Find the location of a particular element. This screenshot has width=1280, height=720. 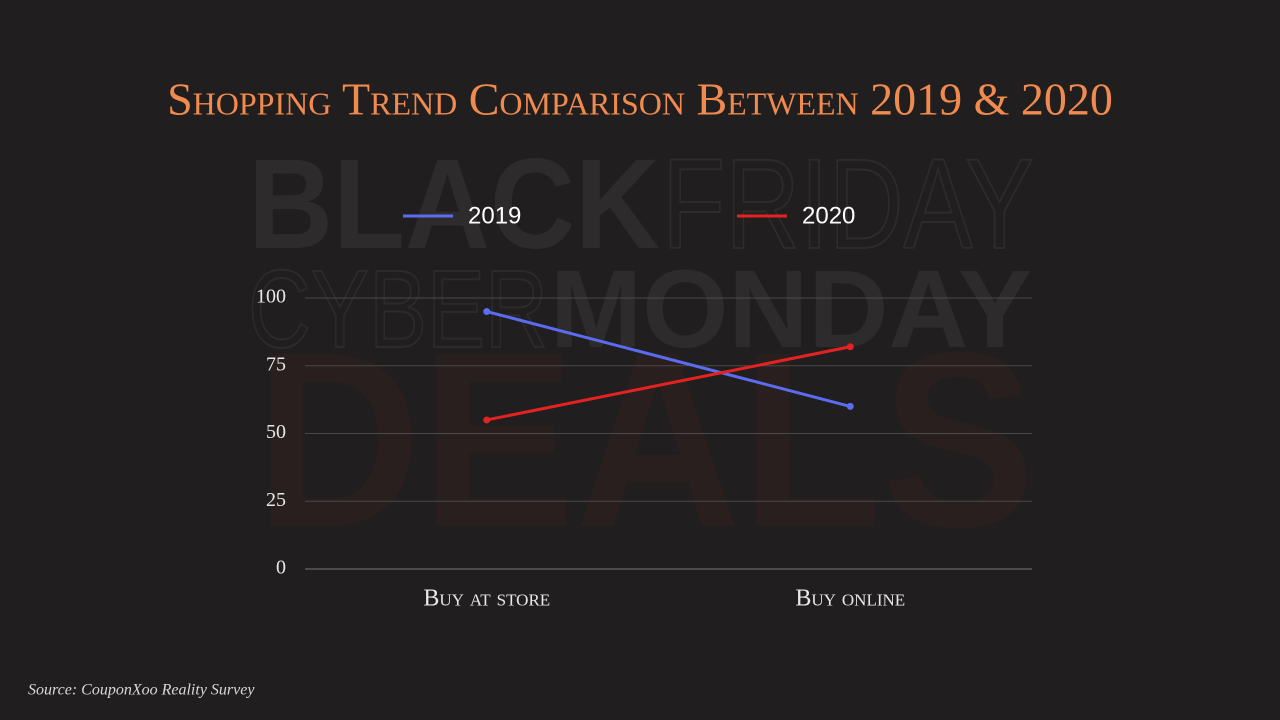

source: Source: CouponXoo Reality Survey is located at coordinates (141, 690).